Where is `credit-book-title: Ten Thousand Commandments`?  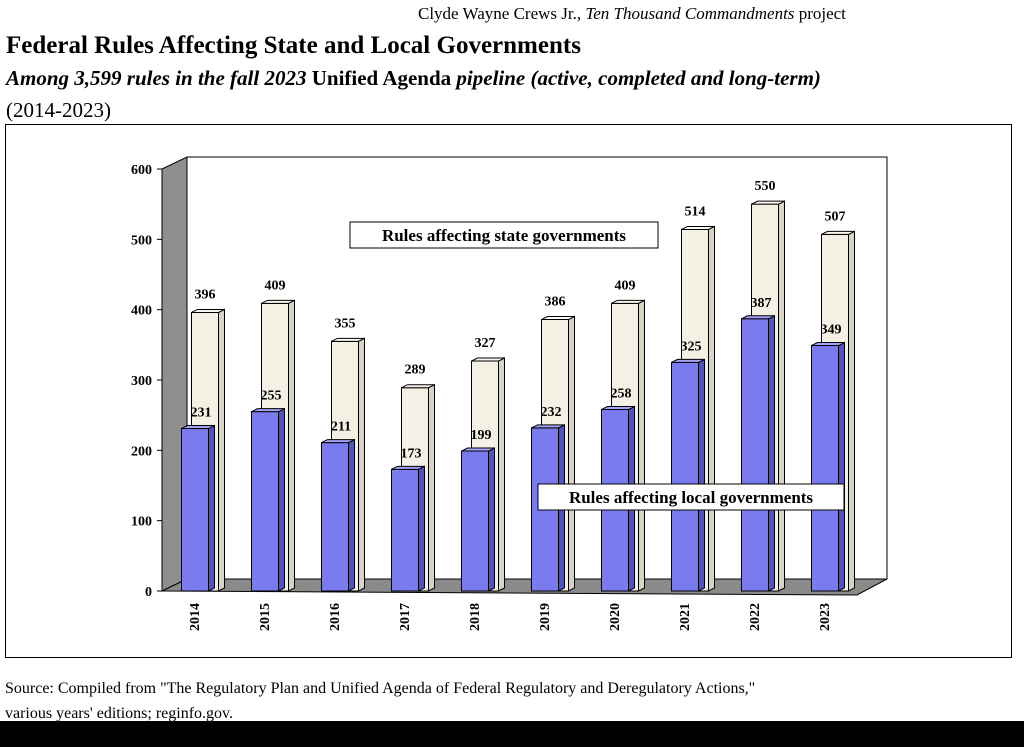
credit-book-title: Ten Thousand Commandments is located at coordinates (690, 13).